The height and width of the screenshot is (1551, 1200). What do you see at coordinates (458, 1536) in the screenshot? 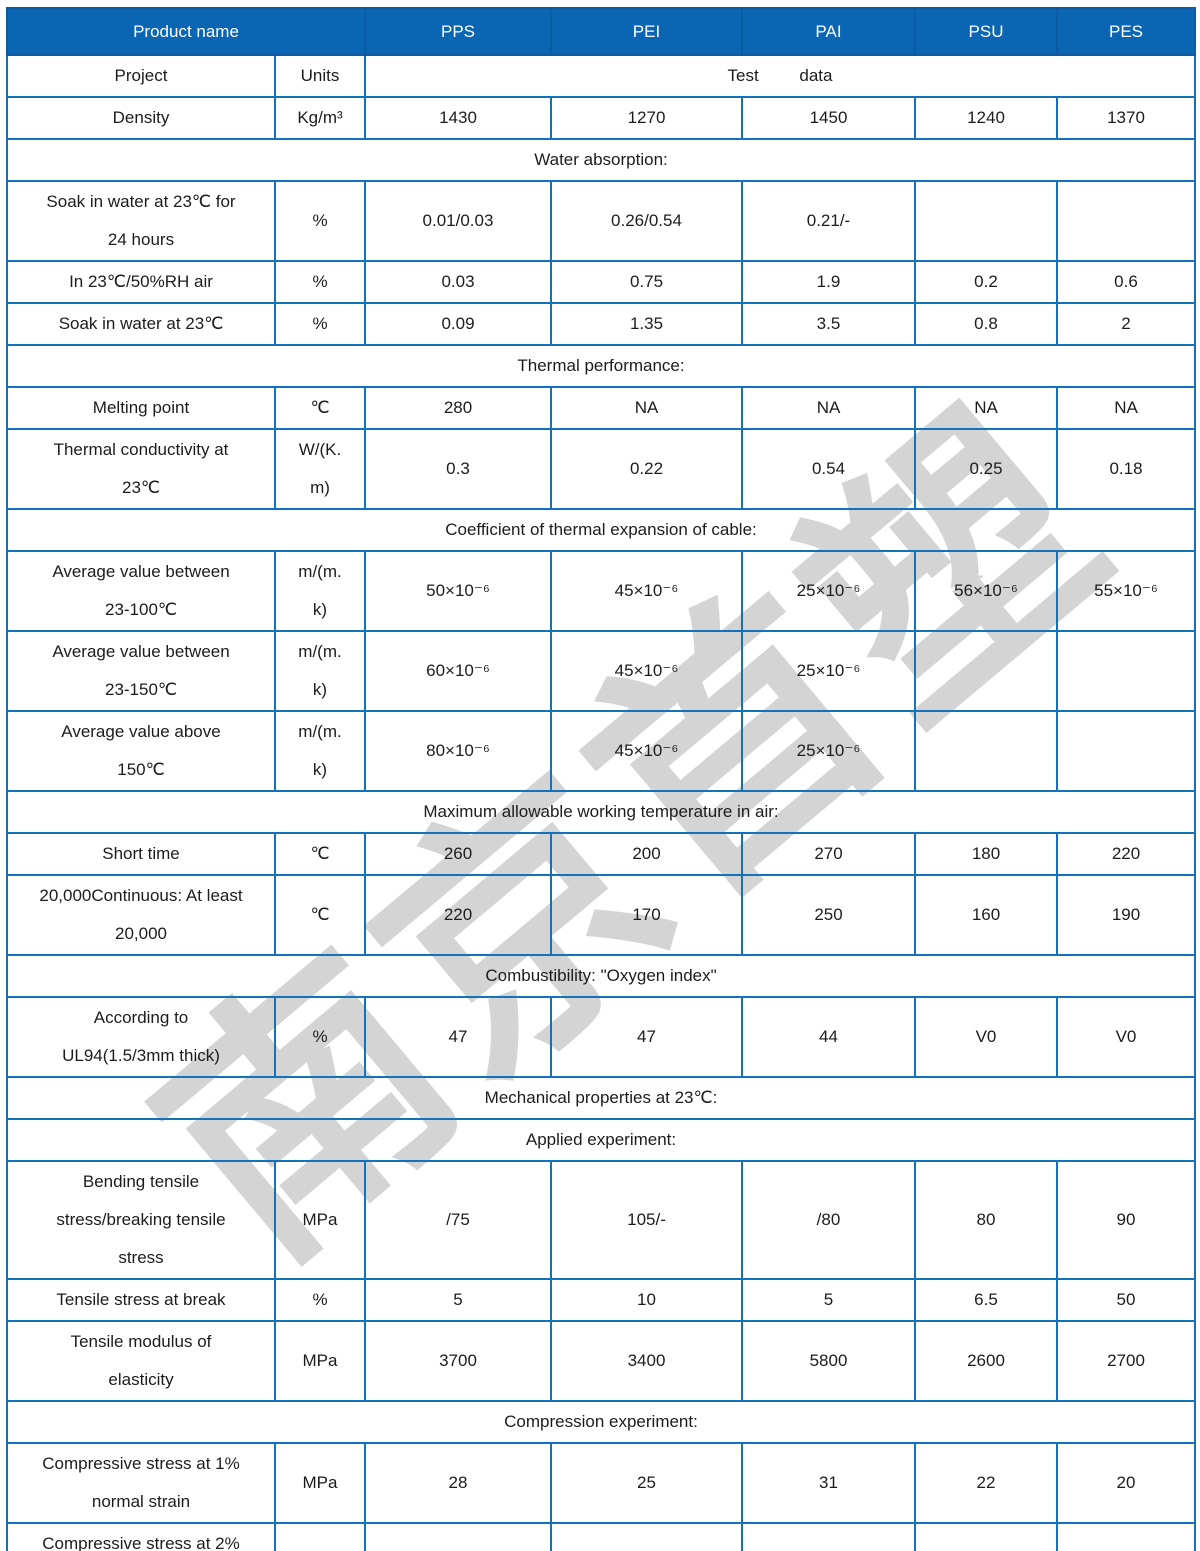
I see `cell-value: 55` at bounding box center [458, 1536].